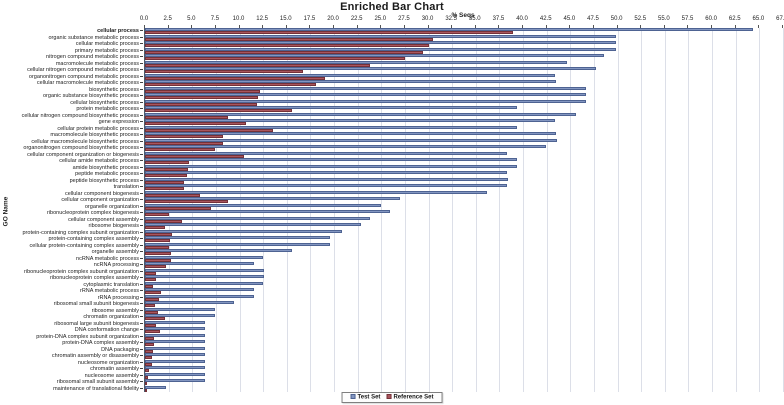 This screenshot has height=405, width=784. Describe the element at coordinates (98, 128) in the screenshot. I see `category-label-text: cellular protein metabolic process` at that location.